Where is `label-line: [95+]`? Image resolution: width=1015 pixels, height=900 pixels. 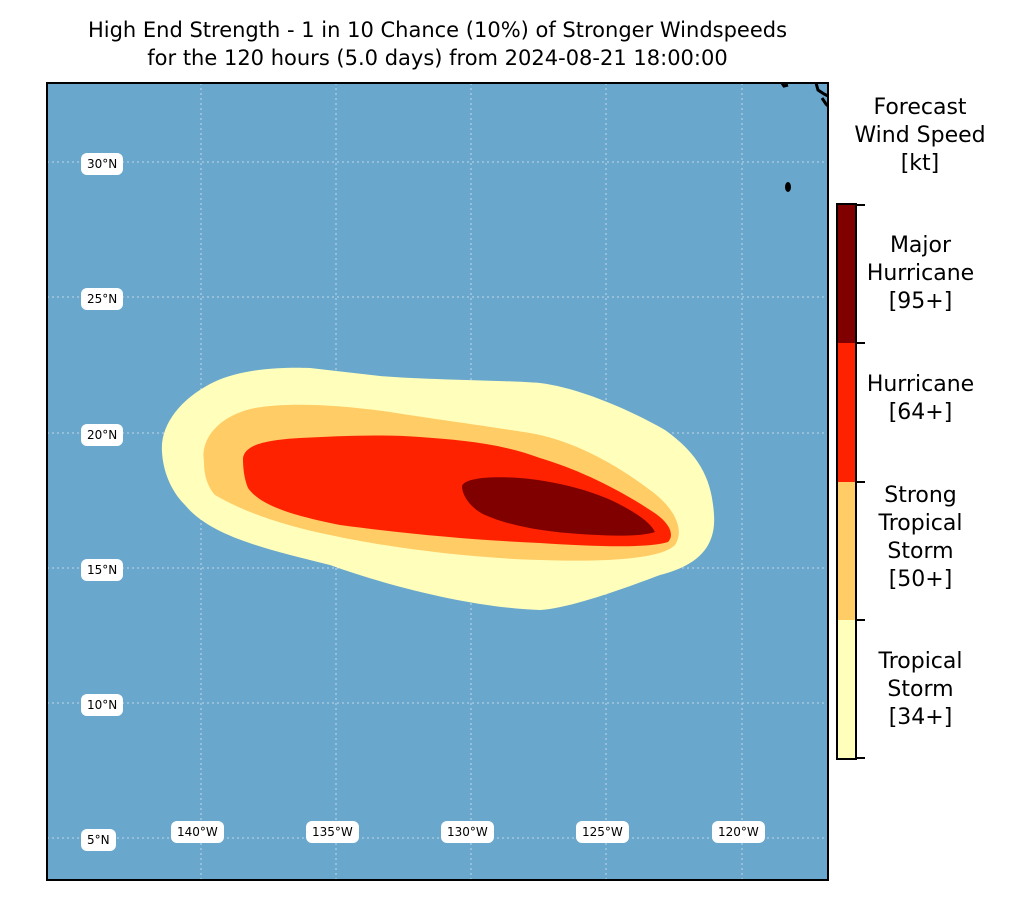 label-line: [95+] is located at coordinates (920, 301).